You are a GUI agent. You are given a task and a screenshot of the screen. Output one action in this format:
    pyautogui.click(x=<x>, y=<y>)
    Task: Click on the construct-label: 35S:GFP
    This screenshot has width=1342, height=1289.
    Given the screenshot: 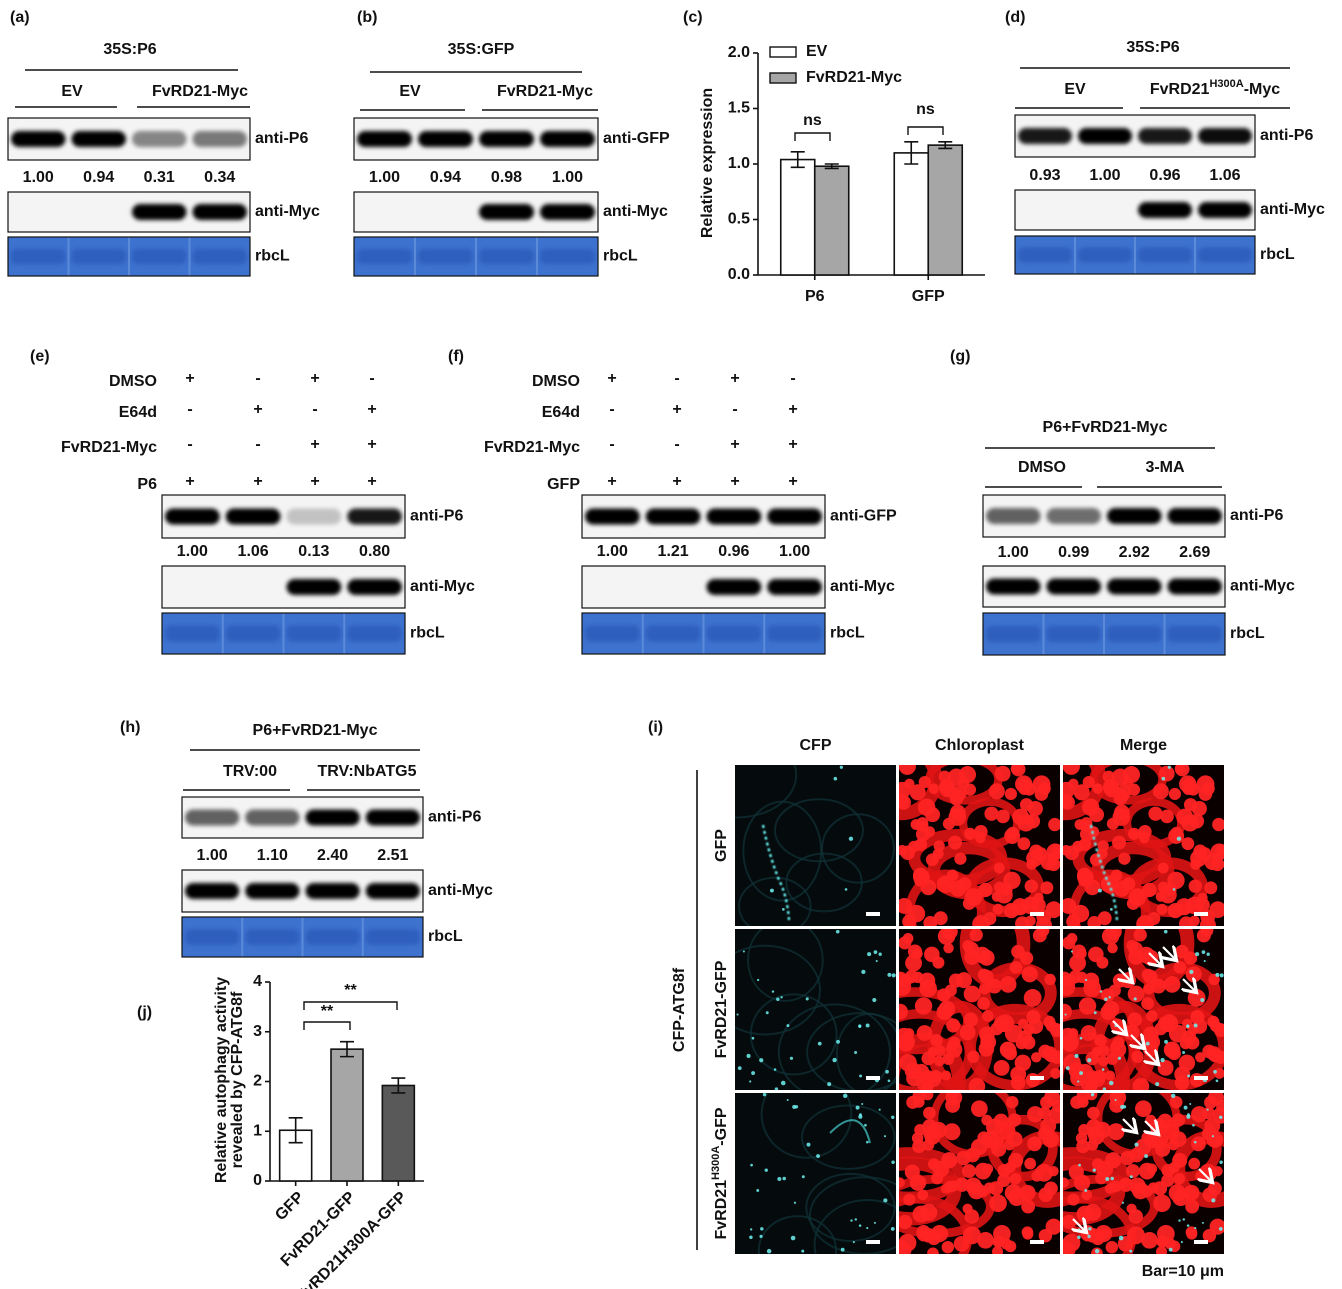 What is the action you would take?
    pyautogui.click(x=481, y=49)
    